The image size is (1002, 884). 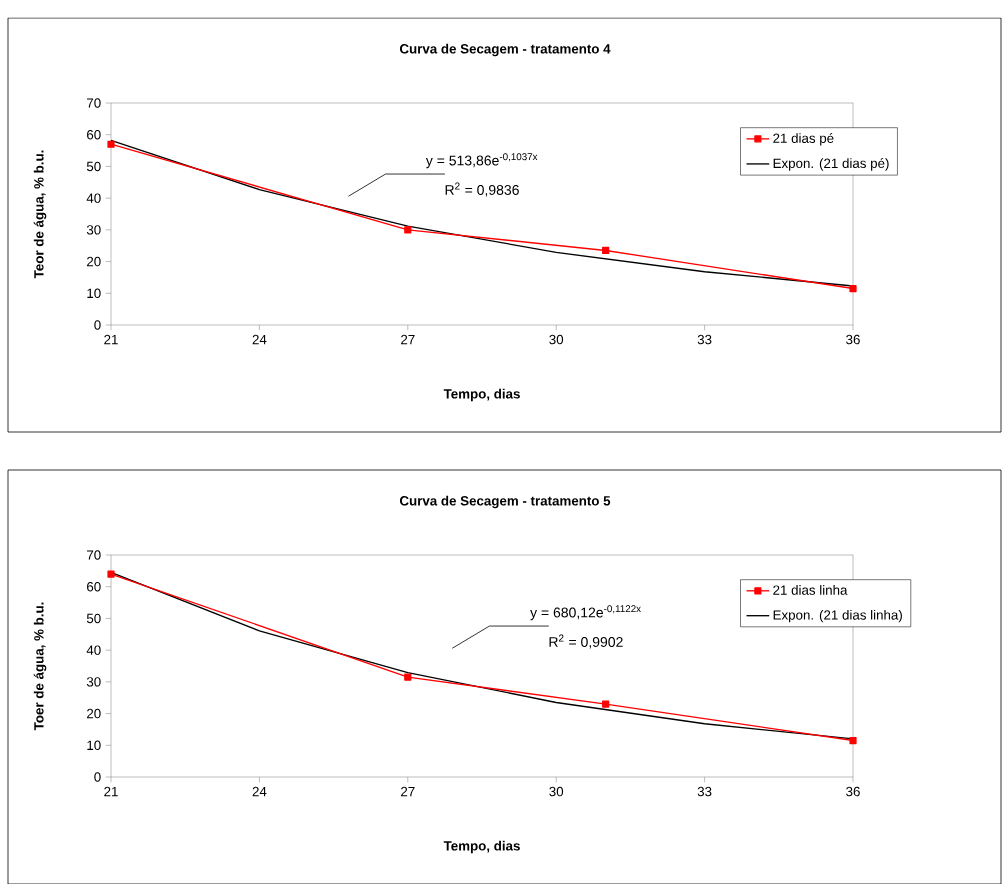 I want to click on annotation: R$^{2}$ = 0,9902, so click(x=586, y=641).